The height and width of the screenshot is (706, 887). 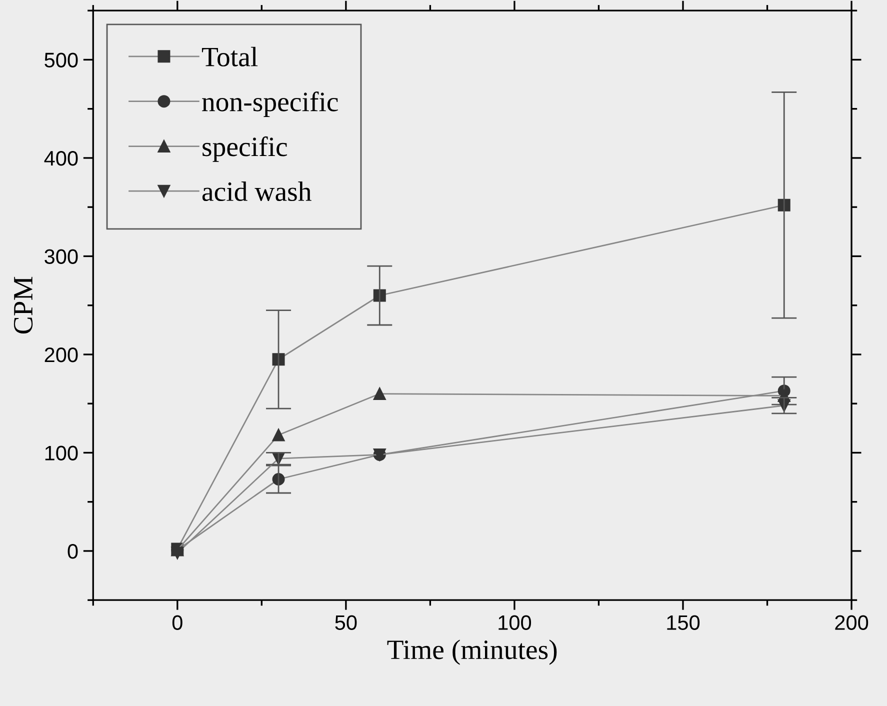 What do you see at coordinates (73, 551) in the screenshot?
I see `y-tick-label: 0` at bounding box center [73, 551].